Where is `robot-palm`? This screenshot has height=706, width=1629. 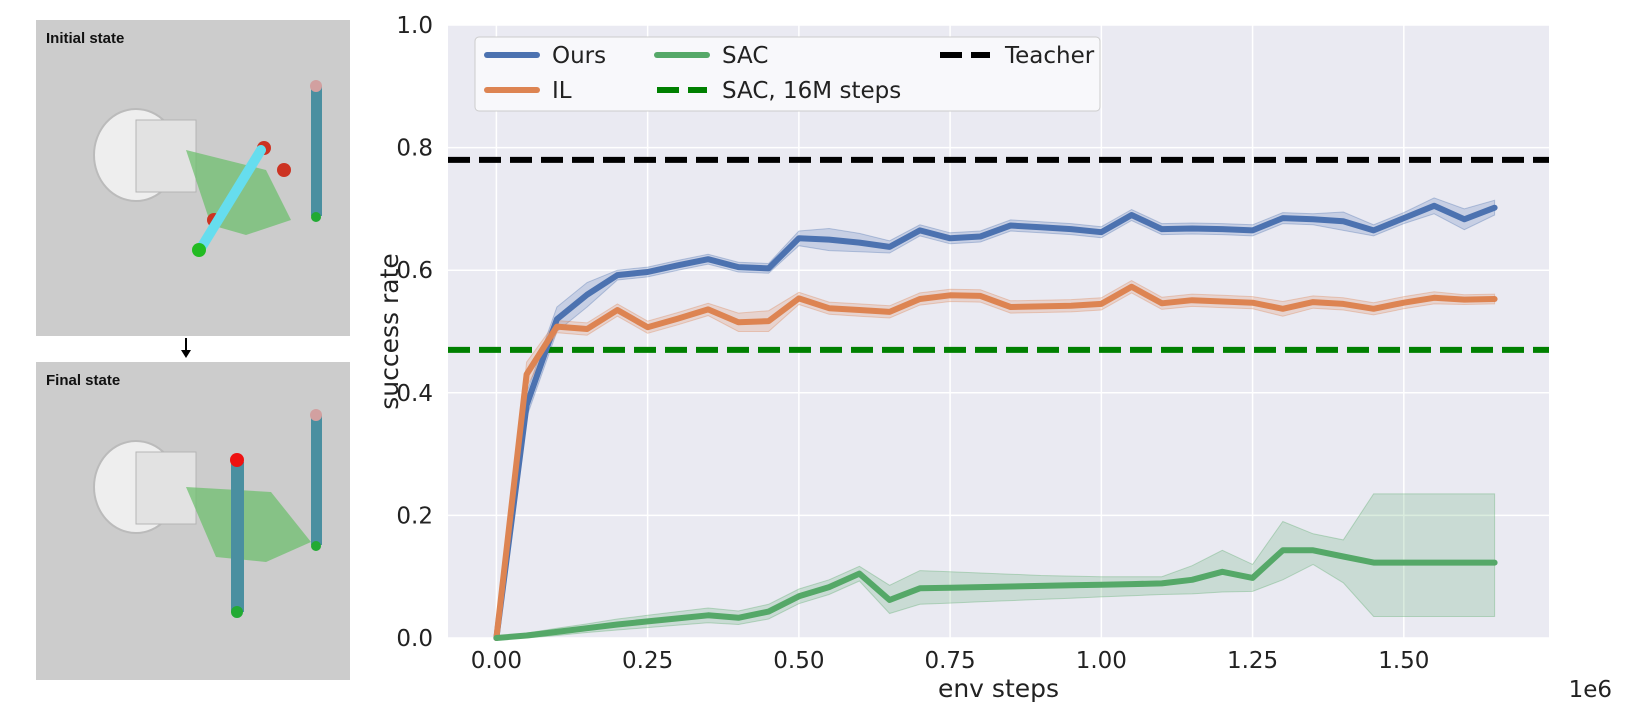
robot-palm is located at coordinates (166, 156).